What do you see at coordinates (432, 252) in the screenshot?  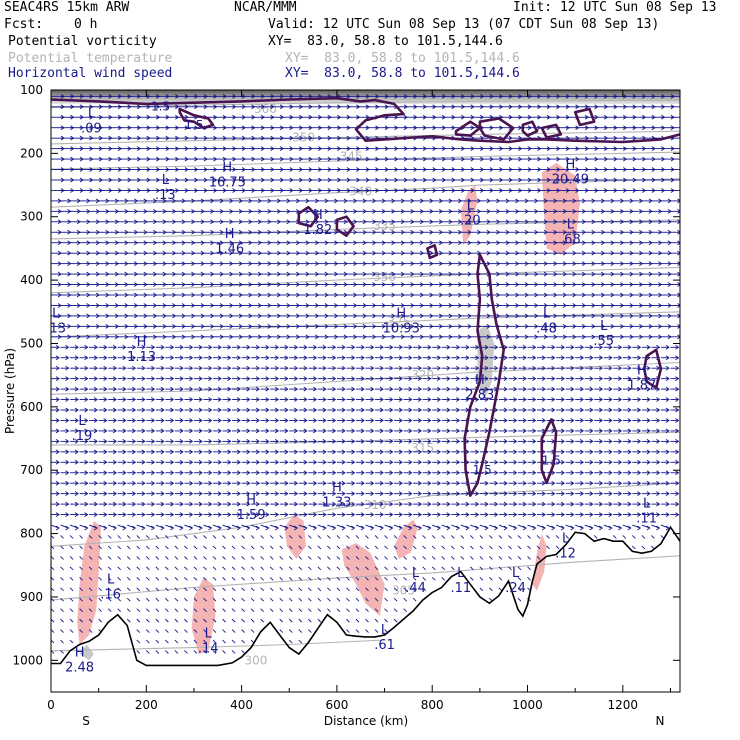 I see `pv-contour` at bounding box center [432, 252].